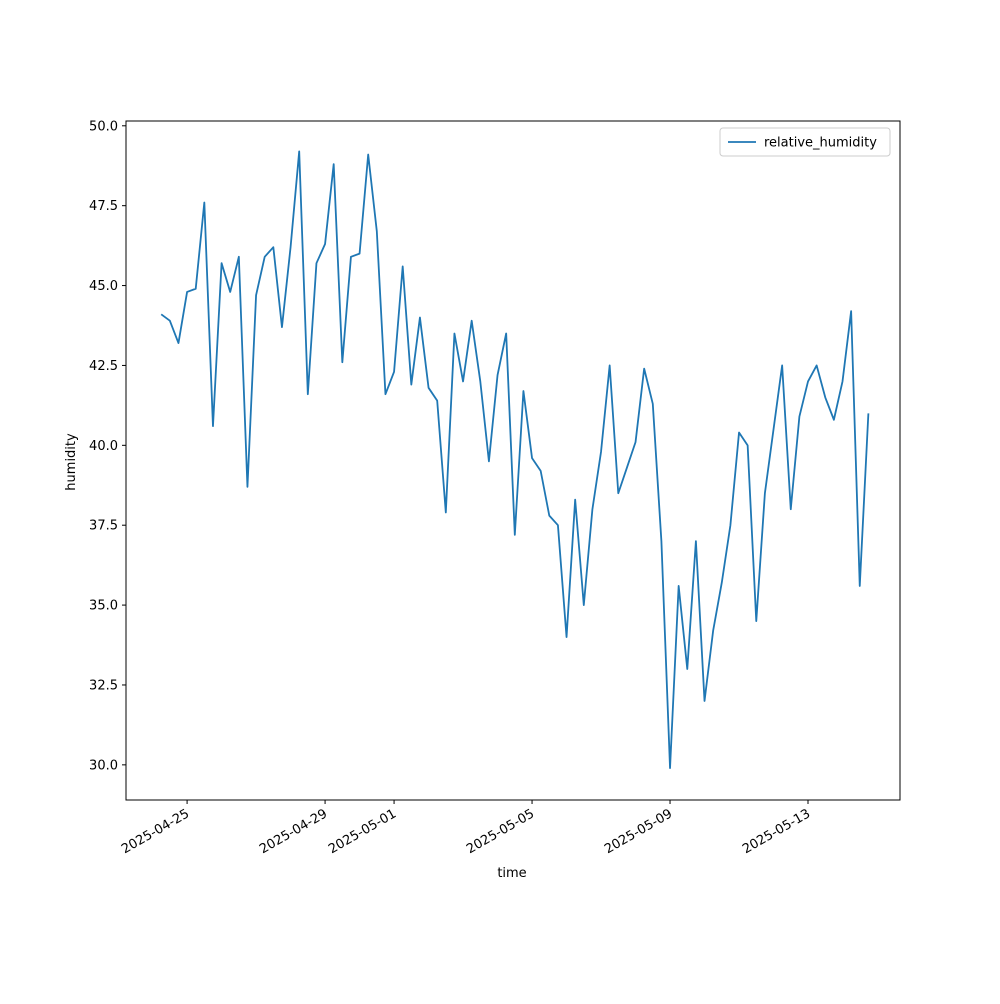 Image resolution: width=1000 pixels, height=1004 pixels. What do you see at coordinates (362, 831) in the screenshot?
I see `x-tick-label: 2025-05-01` at bounding box center [362, 831].